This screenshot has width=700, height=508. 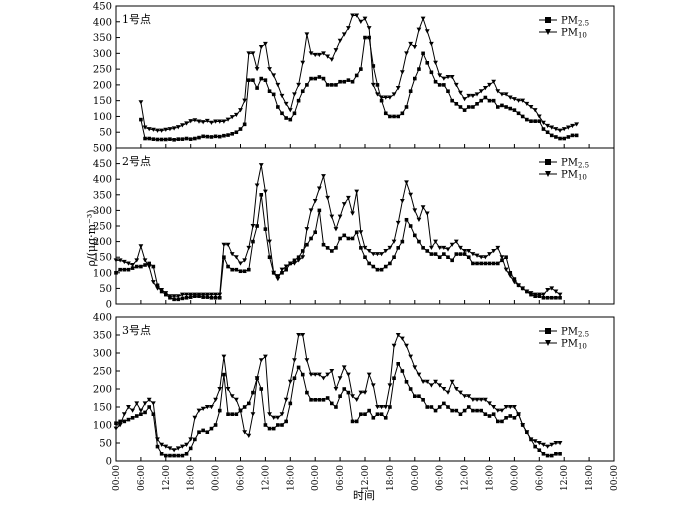 What do you see at coordinates (548, 20) in the screenshot?
I see `legend-marker-square` at bounding box center [548, 20].